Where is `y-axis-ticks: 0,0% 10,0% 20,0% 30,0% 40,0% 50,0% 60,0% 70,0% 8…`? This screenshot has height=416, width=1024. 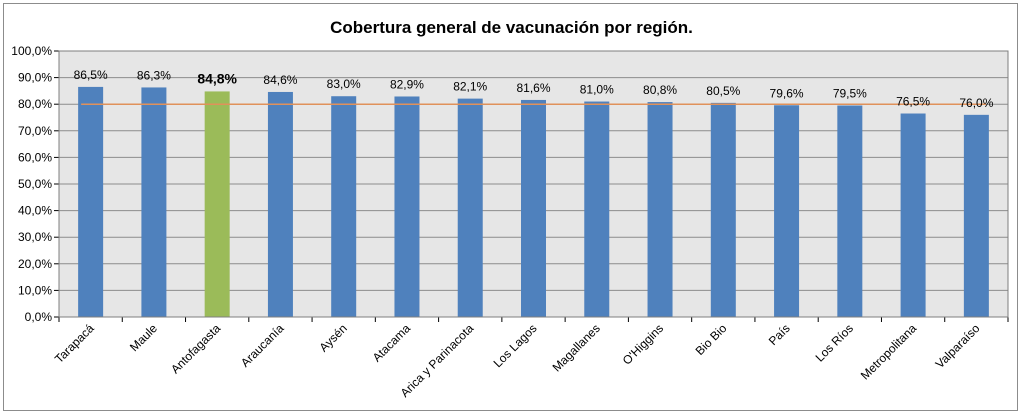 y-axis-ticks: 0,0% 10,0% 20,0% 30,0% 40,0% 50,0% 60,0% 70,0% 8… is located at coordinates (35, 184).